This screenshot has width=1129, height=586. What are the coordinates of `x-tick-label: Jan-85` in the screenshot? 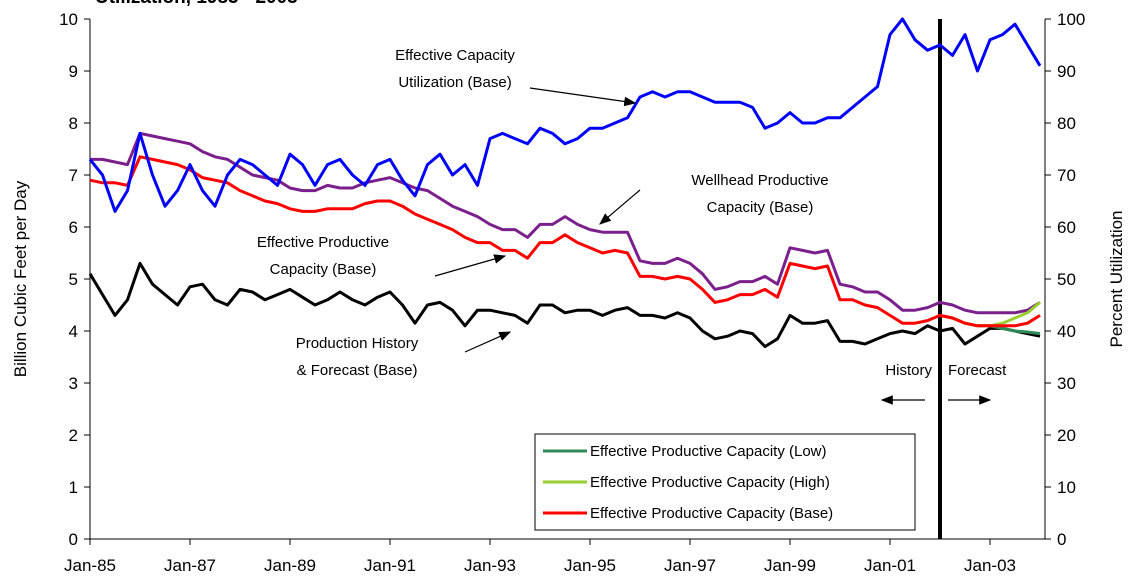 It's located at (90, 565).